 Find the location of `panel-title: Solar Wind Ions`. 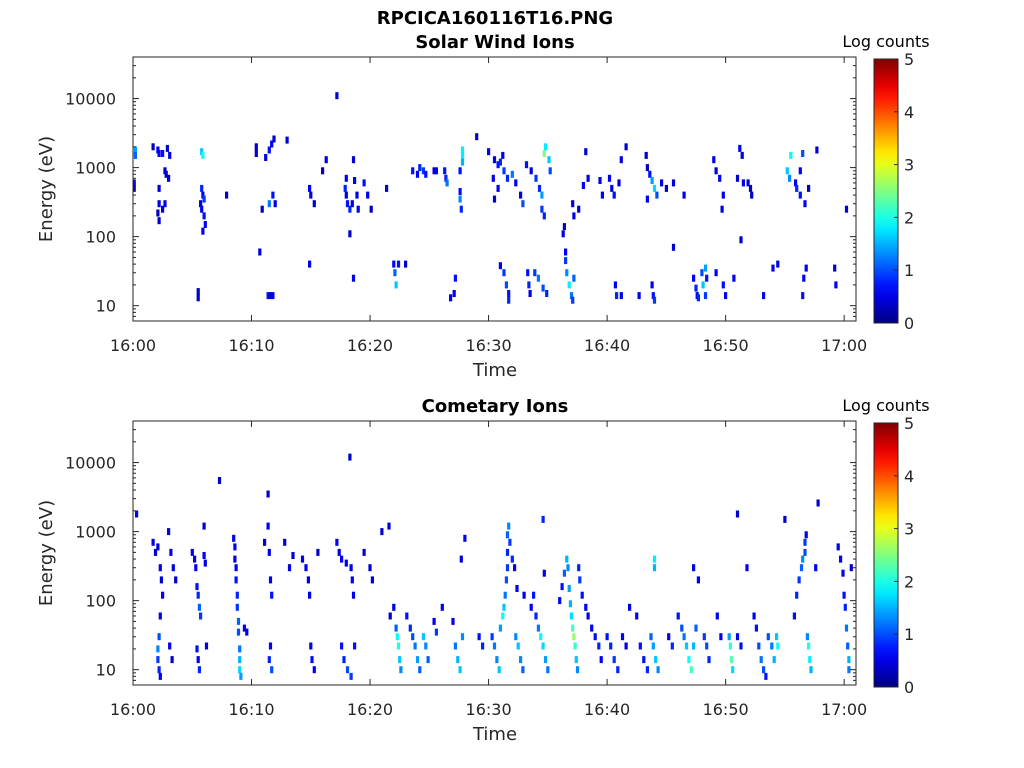

panel-title: Solar Wind Ions is located at coordinates (494, 42).